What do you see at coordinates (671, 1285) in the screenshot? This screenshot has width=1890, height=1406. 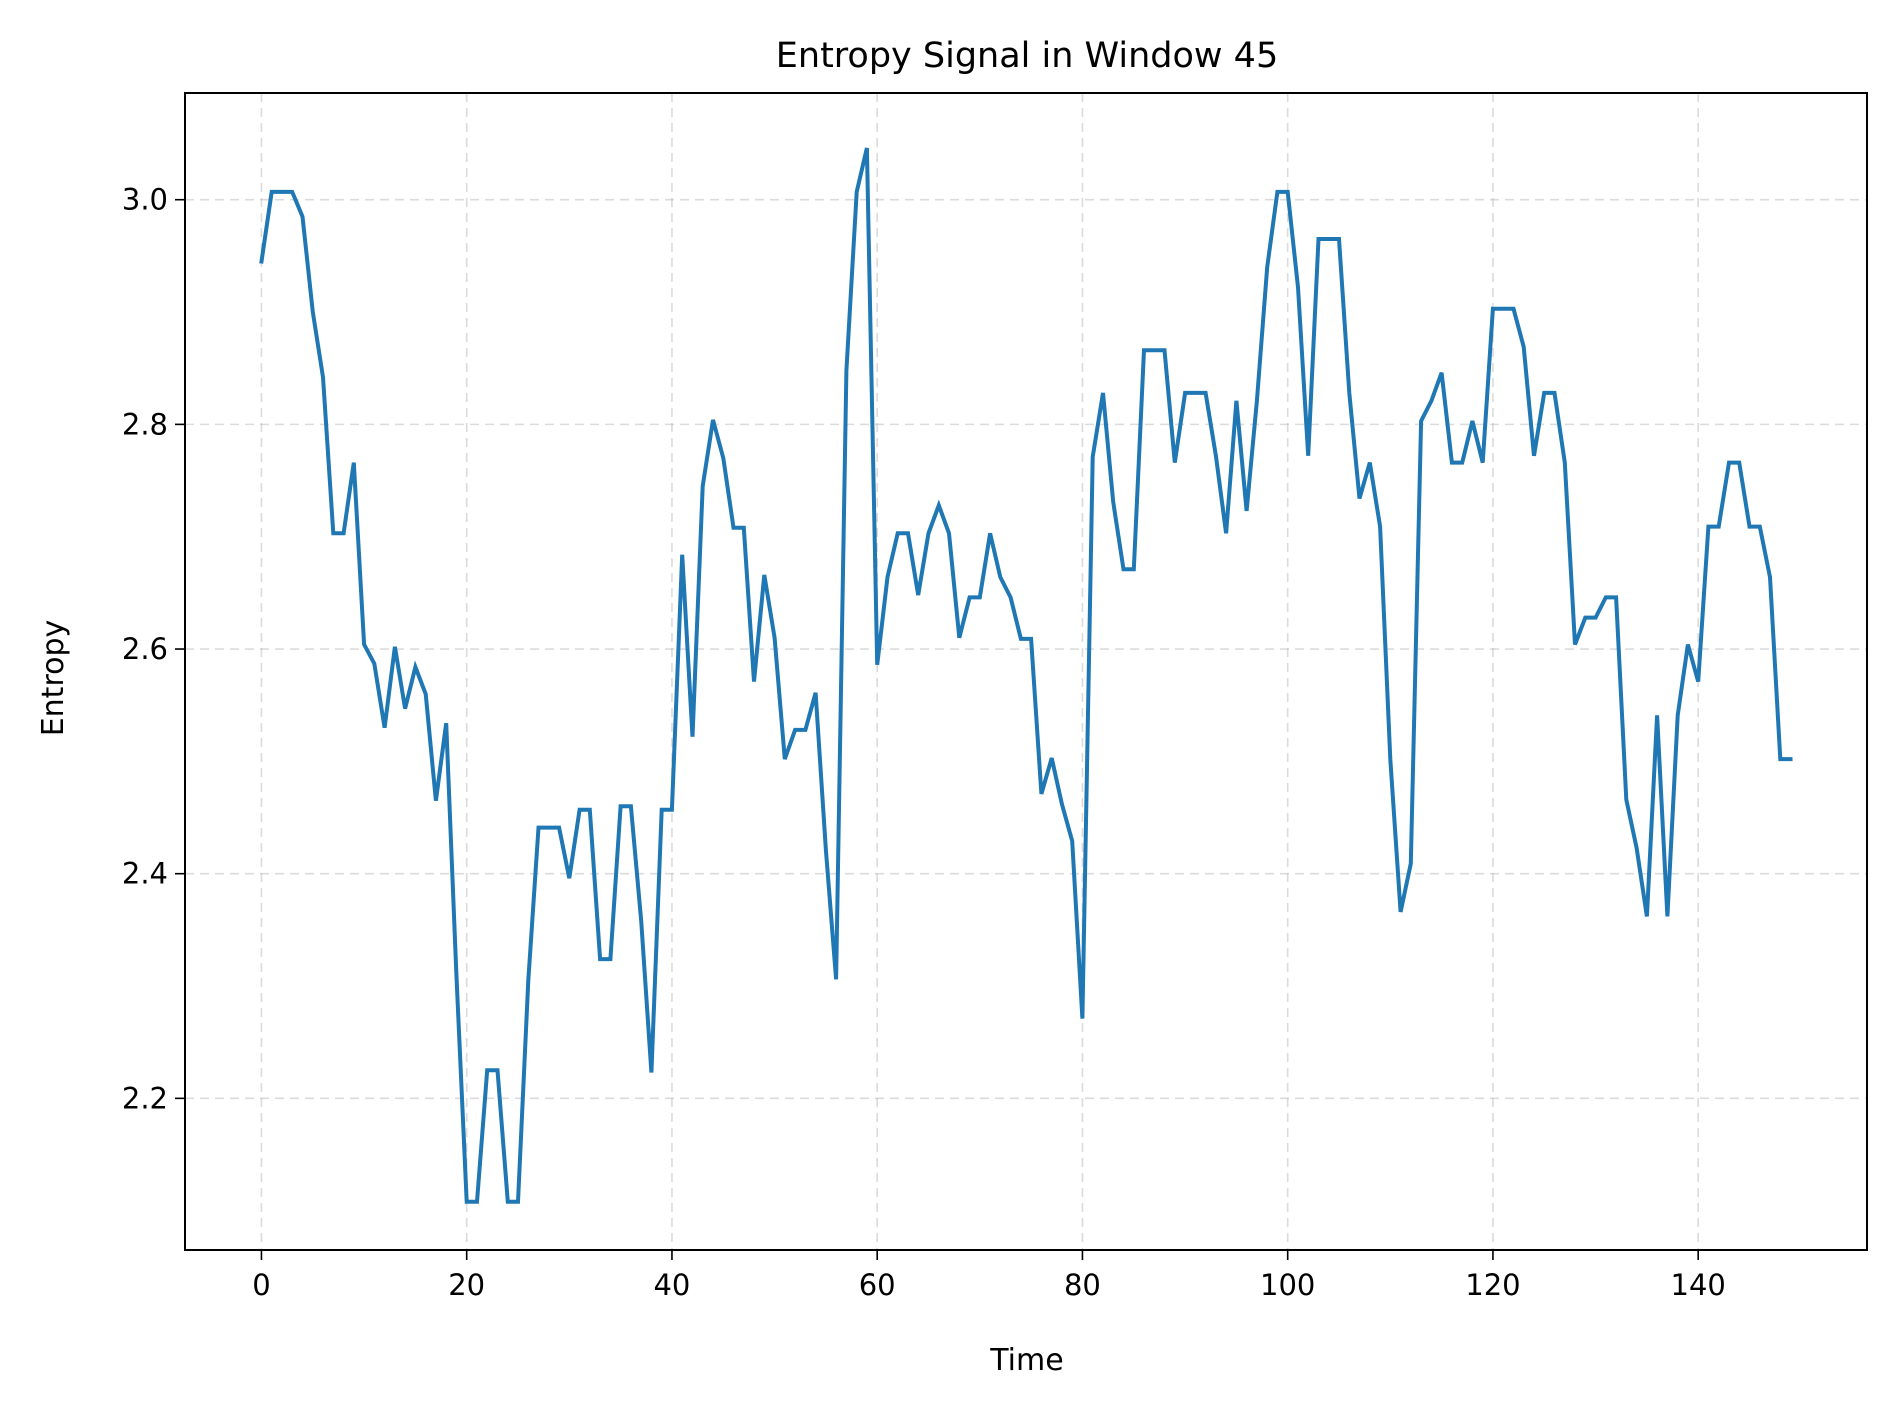 I see `x-tick-label: 40` at bounding box center [671, 1285].